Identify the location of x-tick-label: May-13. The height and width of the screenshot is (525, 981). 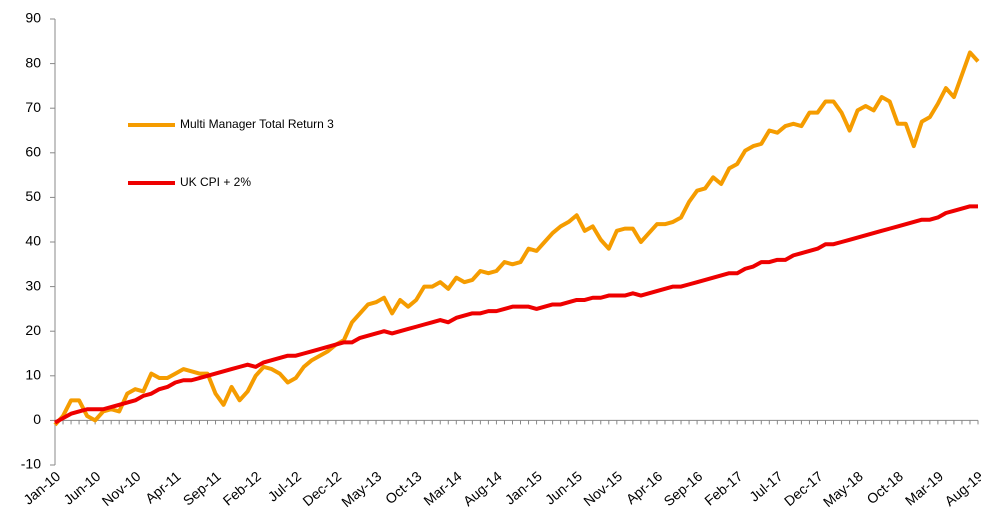
(361, 489).